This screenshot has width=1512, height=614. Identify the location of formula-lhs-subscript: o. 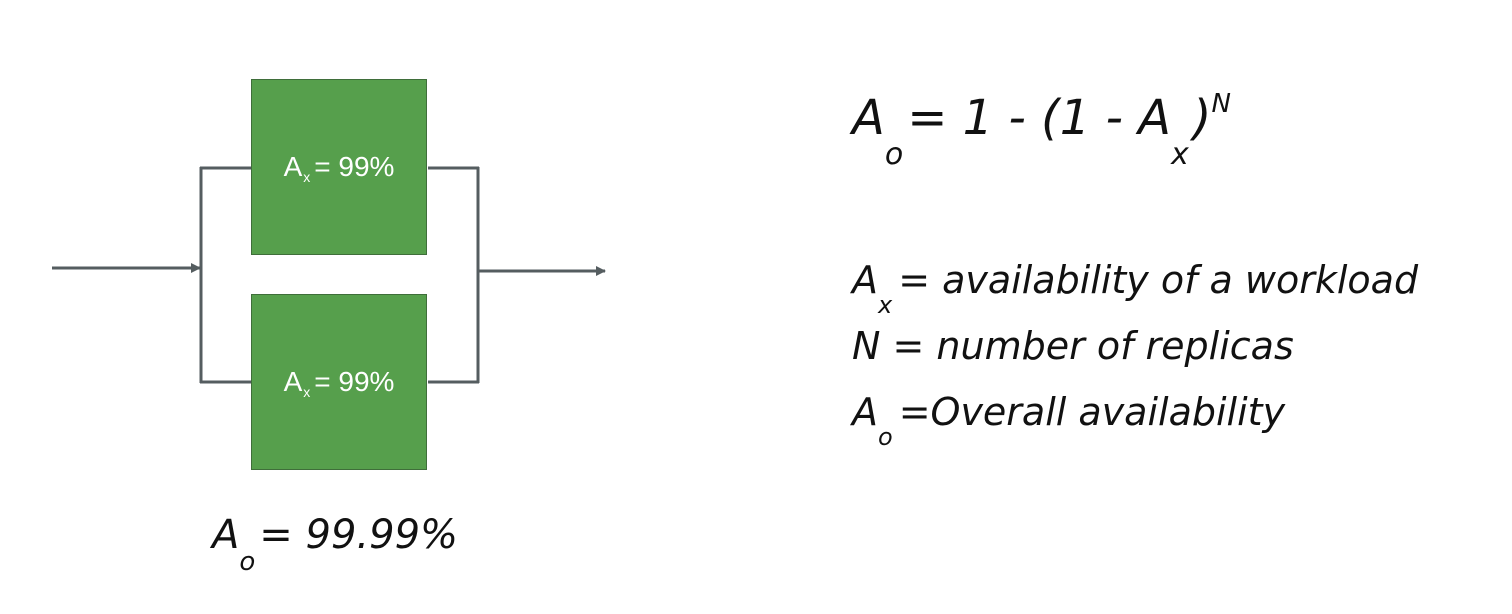
(894, 154).